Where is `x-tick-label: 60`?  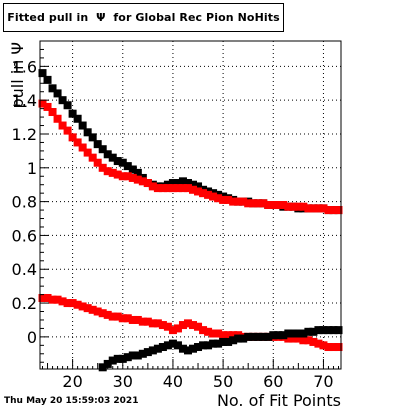
x-tick-label: 60 is located at coordinates (273, 381).